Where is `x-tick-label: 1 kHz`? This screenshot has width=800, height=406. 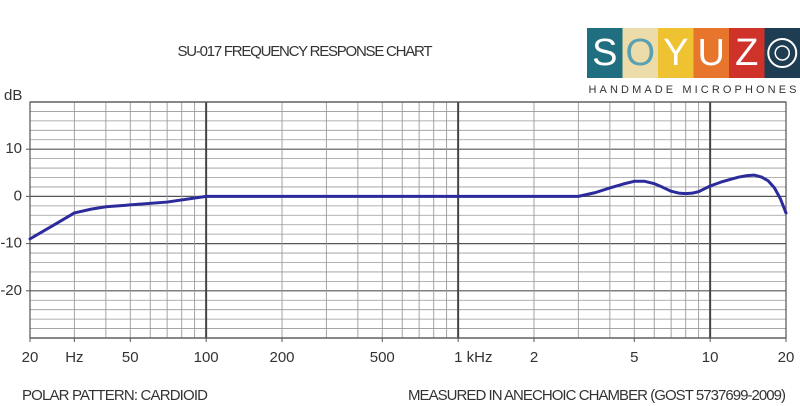 x-tick-label: 1 kHz is located at coordinates (473, 357).